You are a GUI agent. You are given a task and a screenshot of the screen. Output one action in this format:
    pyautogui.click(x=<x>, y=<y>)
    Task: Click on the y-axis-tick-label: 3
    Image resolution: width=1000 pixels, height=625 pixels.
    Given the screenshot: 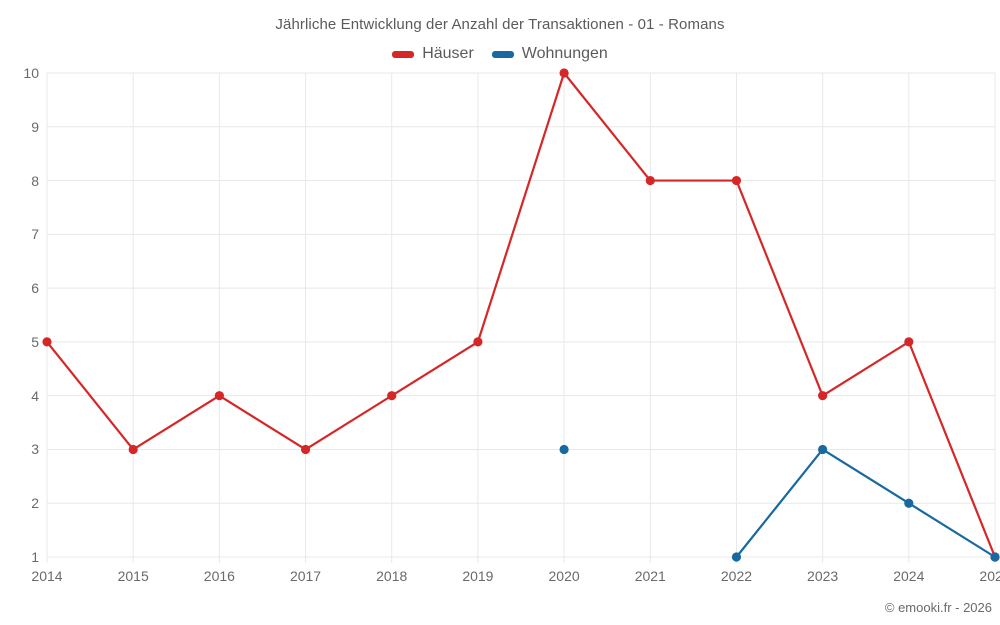 What is the action you would take?
    pyautogui.click(x=35, y=449)
    